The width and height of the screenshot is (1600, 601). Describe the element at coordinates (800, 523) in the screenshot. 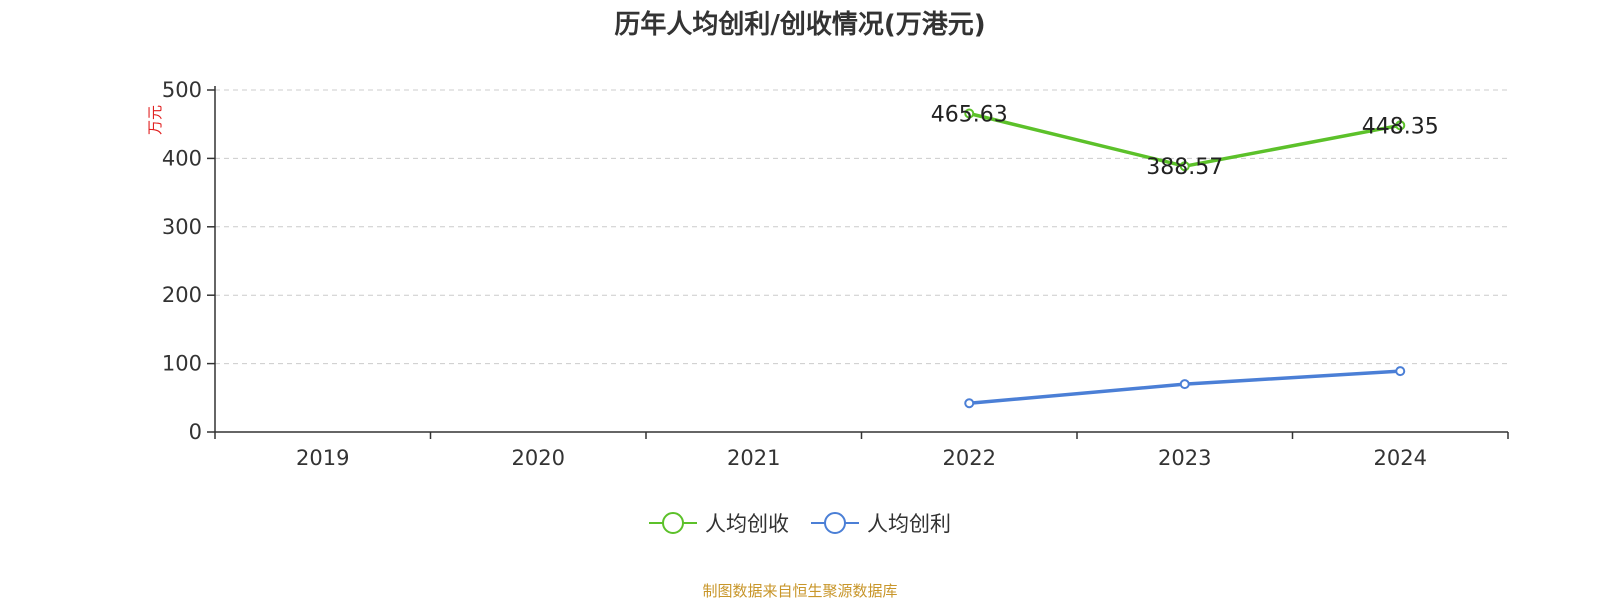

I see `legend: 人均创收 人均创利` at that location.